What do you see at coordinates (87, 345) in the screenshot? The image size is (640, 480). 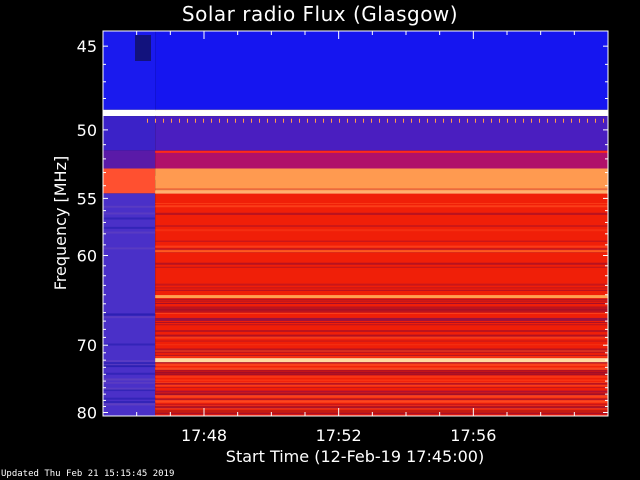 I see `y-tick-label: 70` at bounding box center [87, 345].